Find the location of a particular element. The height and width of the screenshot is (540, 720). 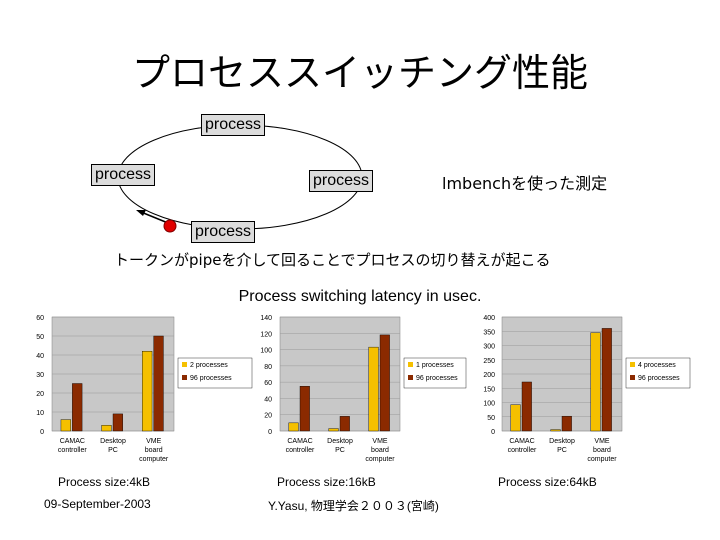

chart-1-tick-label: 60 is located at coordinates (40, 318).